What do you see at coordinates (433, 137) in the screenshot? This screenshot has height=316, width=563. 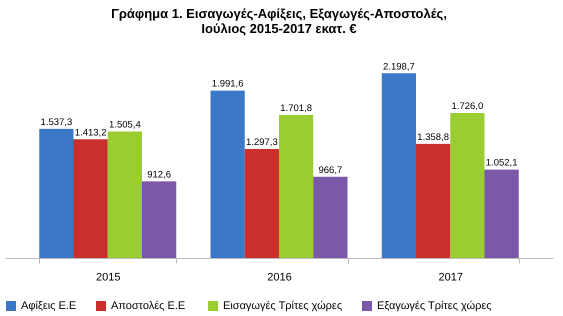 I see `data-label: 1.358,8` at bounding box center [433, 137].